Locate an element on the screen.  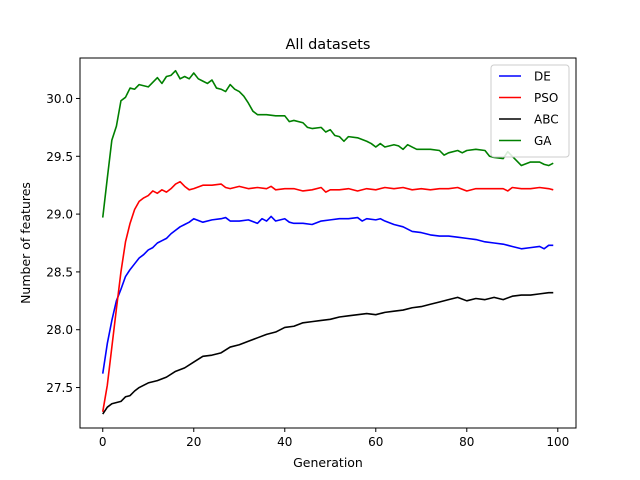
legend-label-pso: PSO is located at coordinates (546, 98).